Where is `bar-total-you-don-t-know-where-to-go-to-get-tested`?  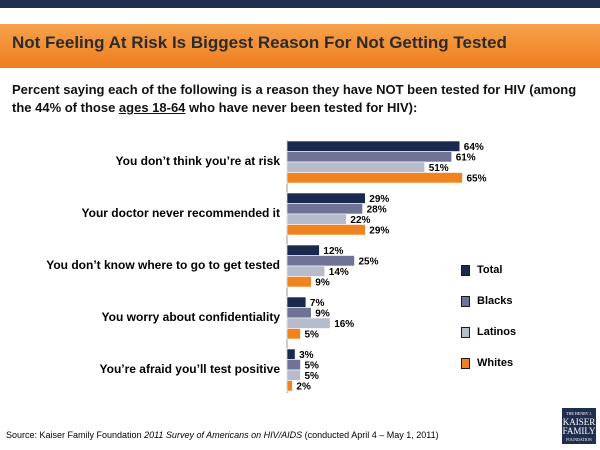 bar-total-you-don-t-know-where-to-go-to-get-tested is located at coordinates (303, 250).